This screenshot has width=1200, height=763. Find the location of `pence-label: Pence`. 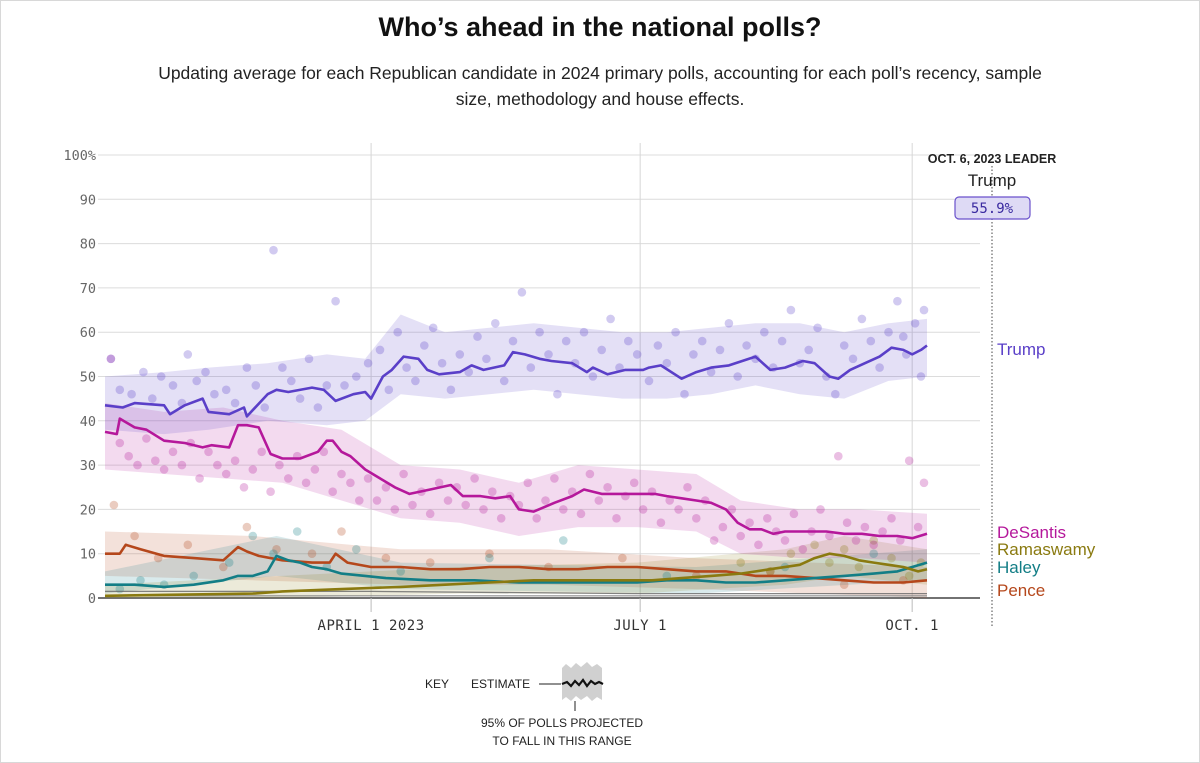

pence-label: Pence is located at coordinates (1021, 590).